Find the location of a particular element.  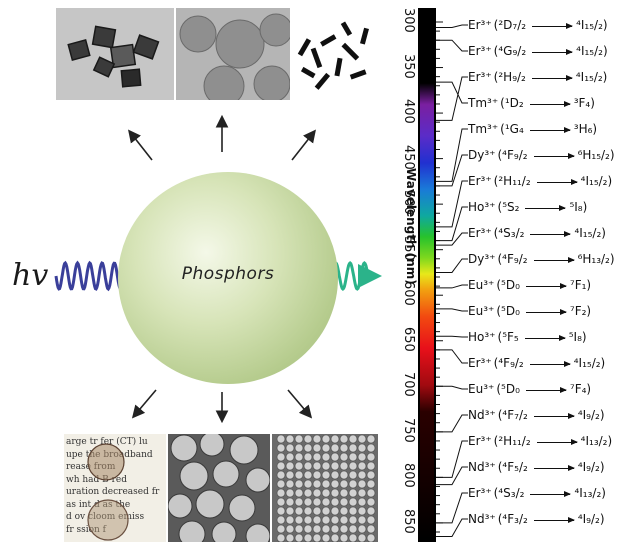

transition-final-state: ⁴I₁₅/₂) is located at coordinates (589, 363).